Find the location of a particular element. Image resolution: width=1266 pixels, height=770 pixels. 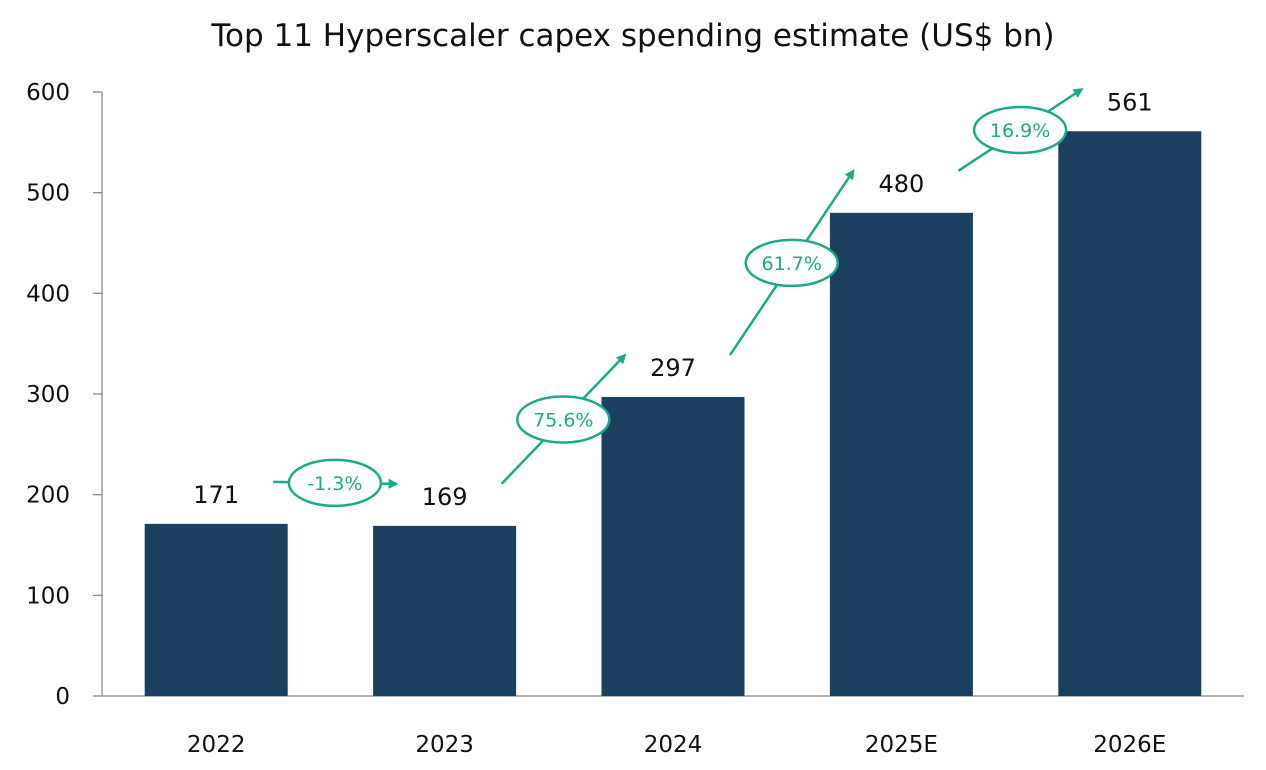

y-tick-label: 300 is located at coordinates (48, 395).